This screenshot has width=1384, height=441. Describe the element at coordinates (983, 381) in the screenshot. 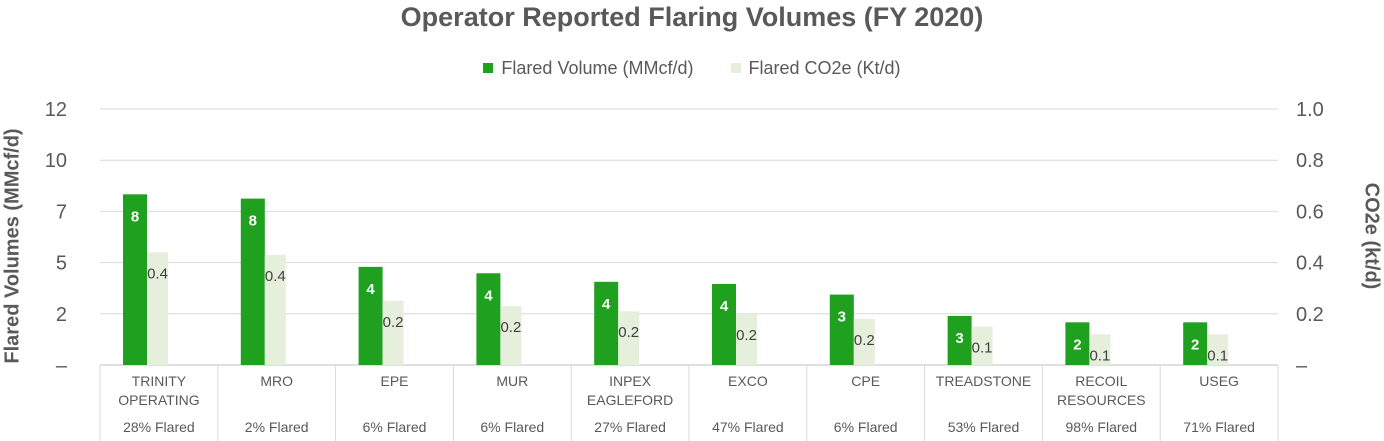

I see `x-category-label: TREADSTONE` at that location.